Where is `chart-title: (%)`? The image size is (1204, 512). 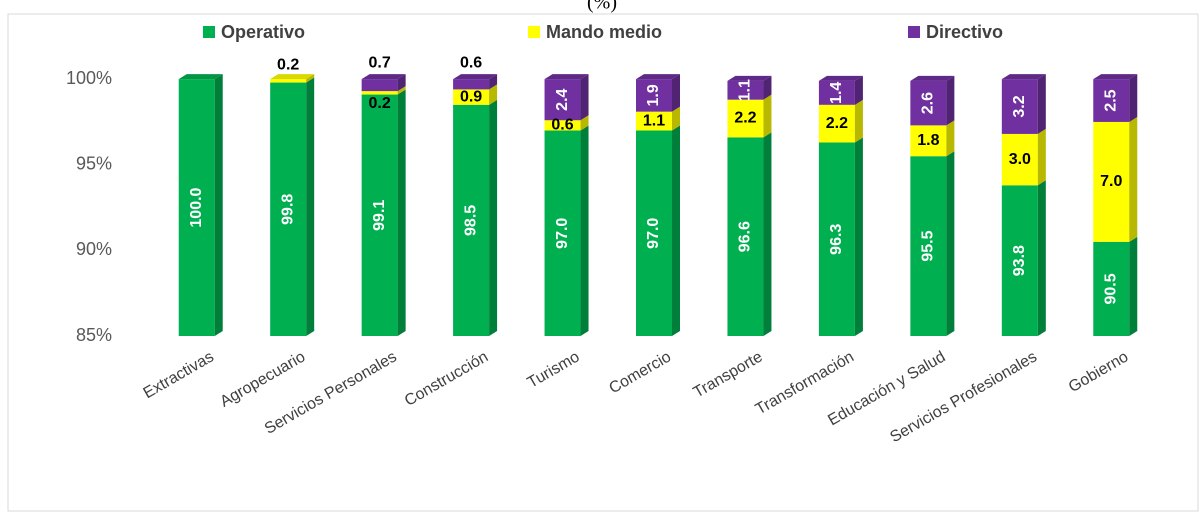 chart-title: (%) is located at coordinates (602, 7).